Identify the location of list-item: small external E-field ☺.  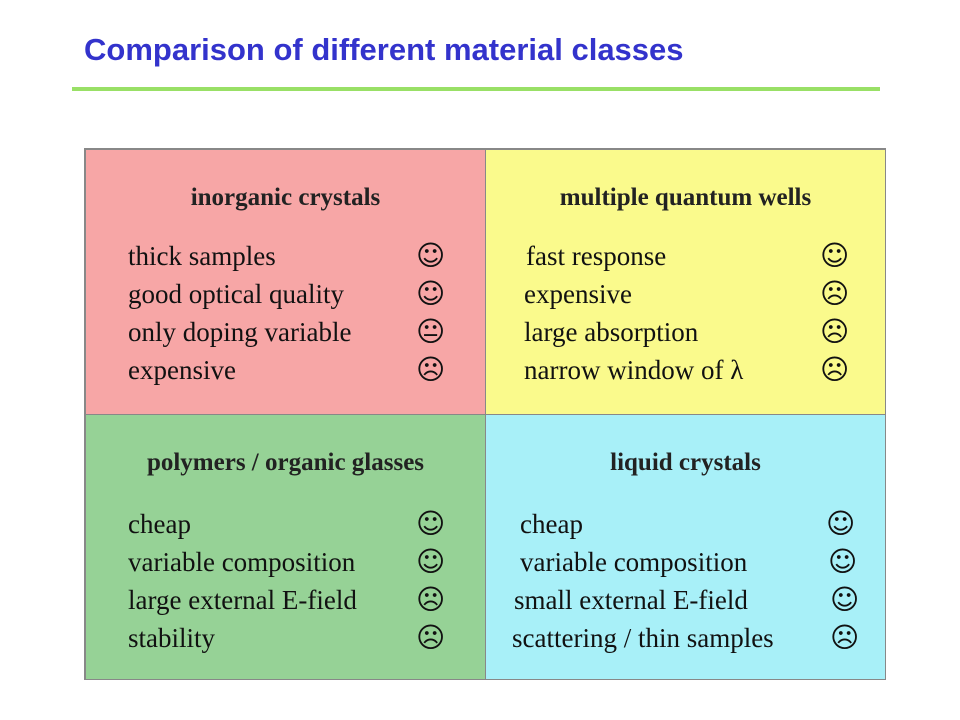
(687, 600).